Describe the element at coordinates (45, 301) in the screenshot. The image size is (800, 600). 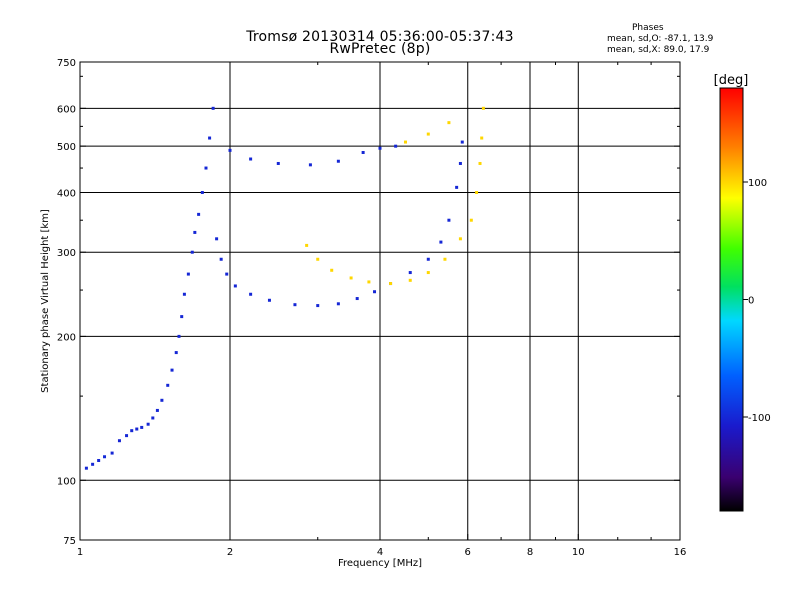
I see `y-axis-label: Stationary phase Virtual Height [km]` at that location.